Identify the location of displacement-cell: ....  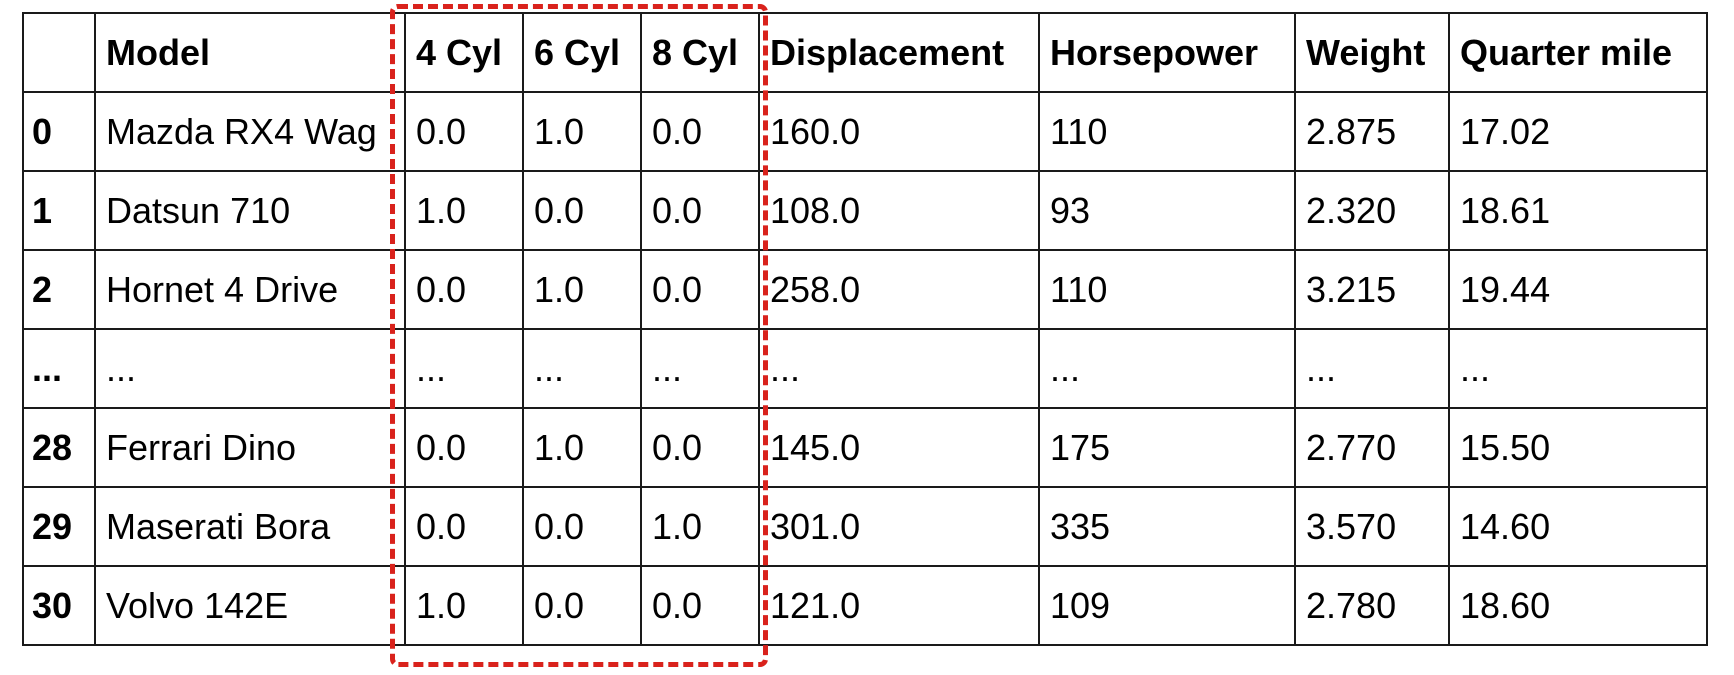
(899, 368).